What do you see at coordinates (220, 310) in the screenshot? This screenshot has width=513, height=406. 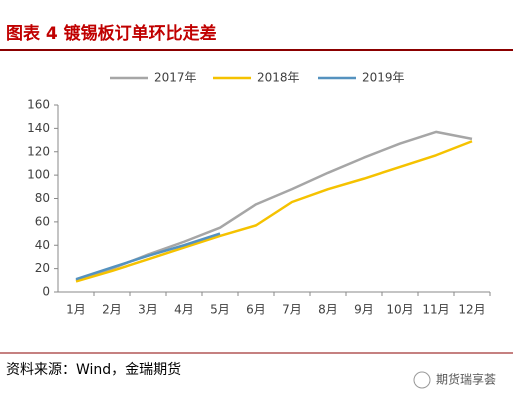 I see `x-tick-label: 5月` at bounding box center [220, 310].